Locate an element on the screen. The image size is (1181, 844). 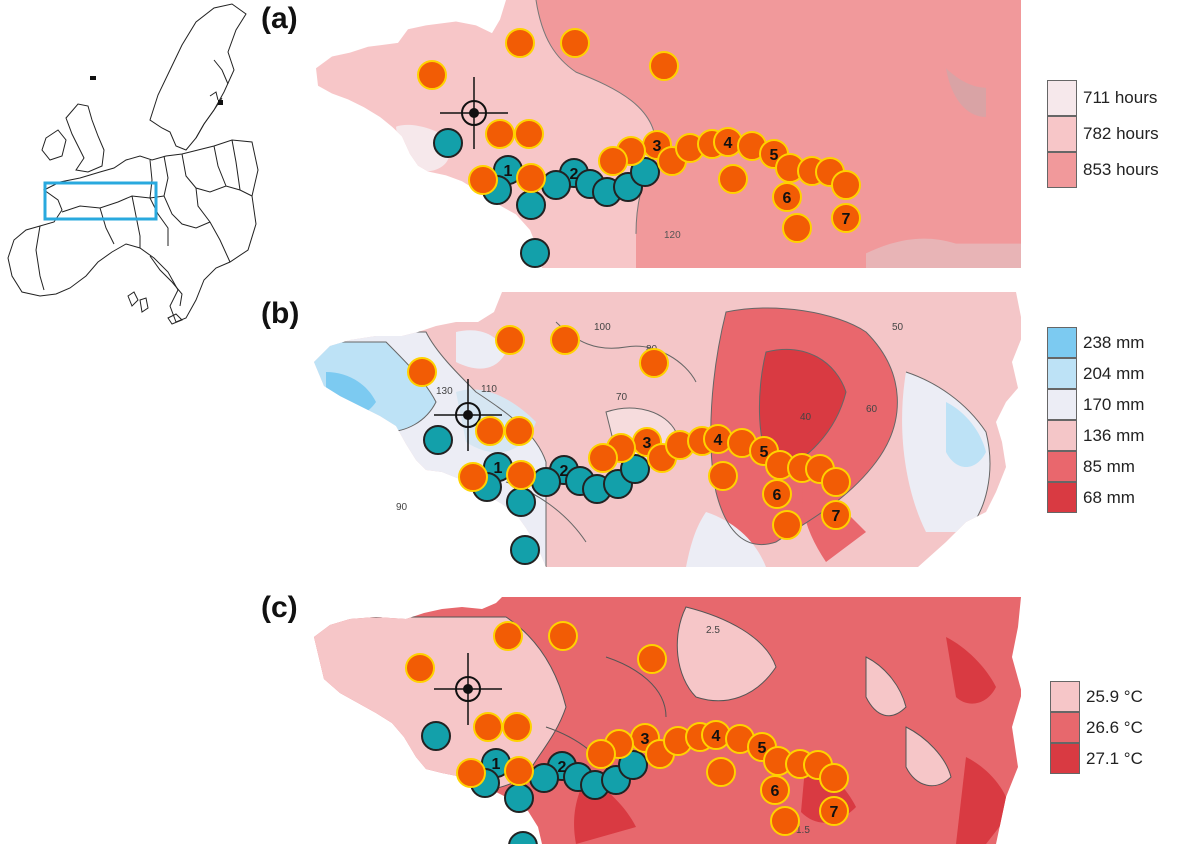
site-number-label: 3 is located at coordinates (645, 739).